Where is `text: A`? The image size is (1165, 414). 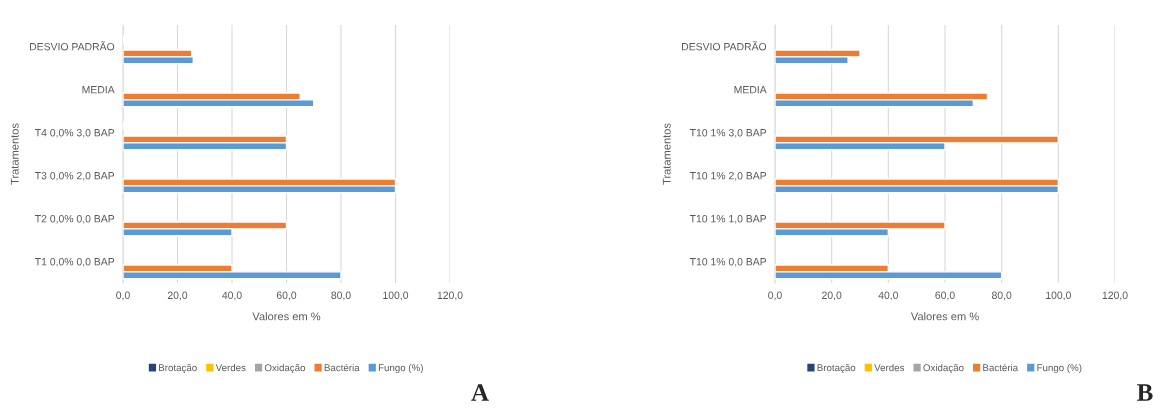
text: A is located at coordinates (480, 392).